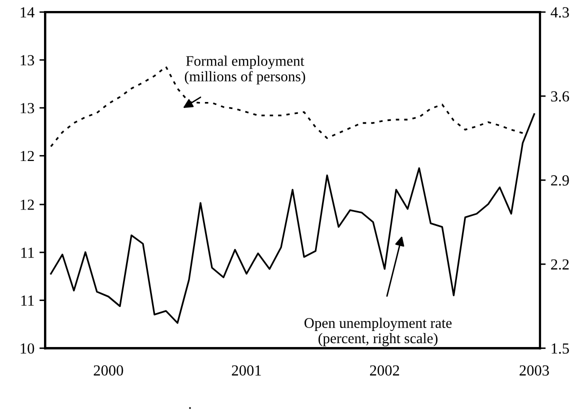 The width and height of the screenshot is (586, 416). Describe the element at coordinates (559, 12) in the screenshot. I see `y2-tick-label: 4.3` at that location.